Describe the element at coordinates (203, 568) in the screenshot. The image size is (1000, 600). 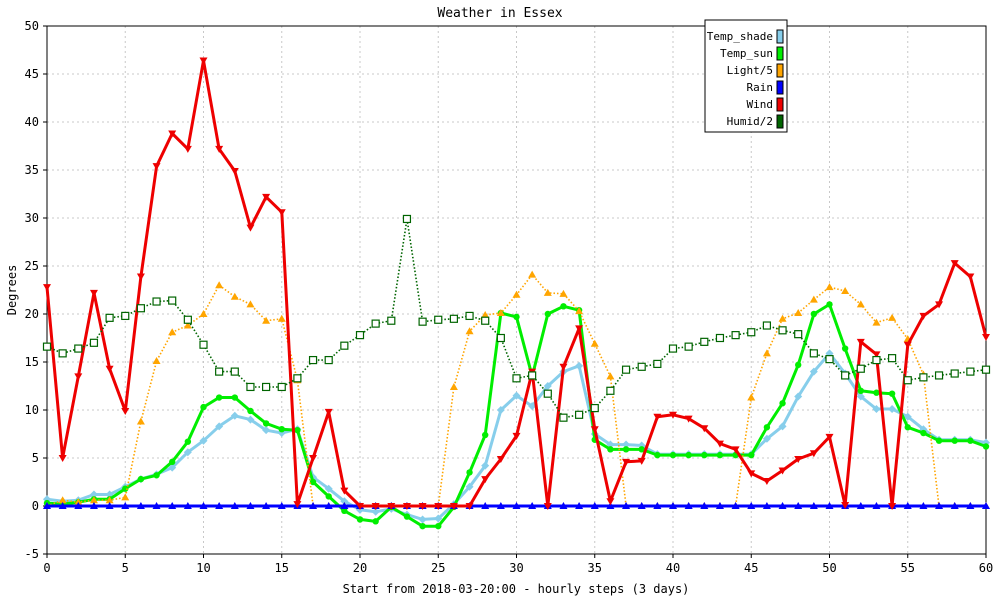
I see `x-tick-label: 10` at that location.